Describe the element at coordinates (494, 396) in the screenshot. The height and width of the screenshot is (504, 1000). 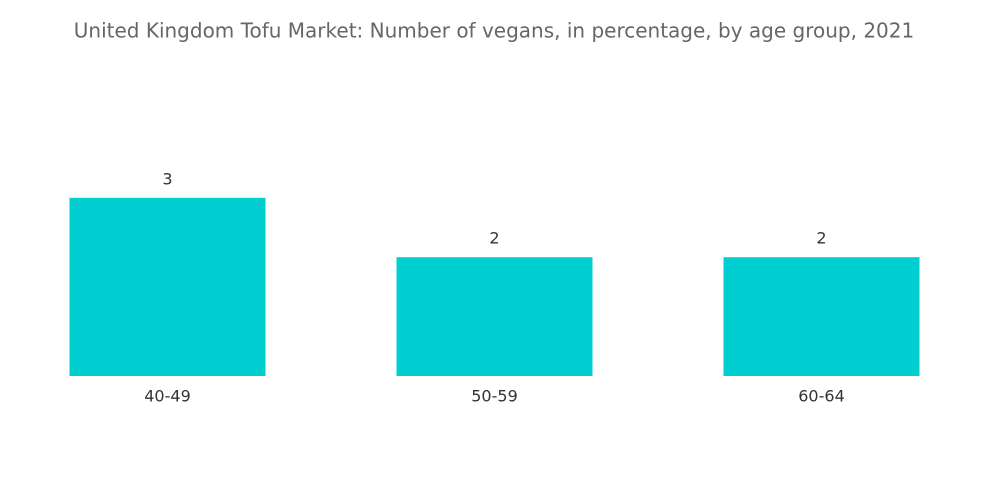
I see `x-tick-label: 50-59` at that location.